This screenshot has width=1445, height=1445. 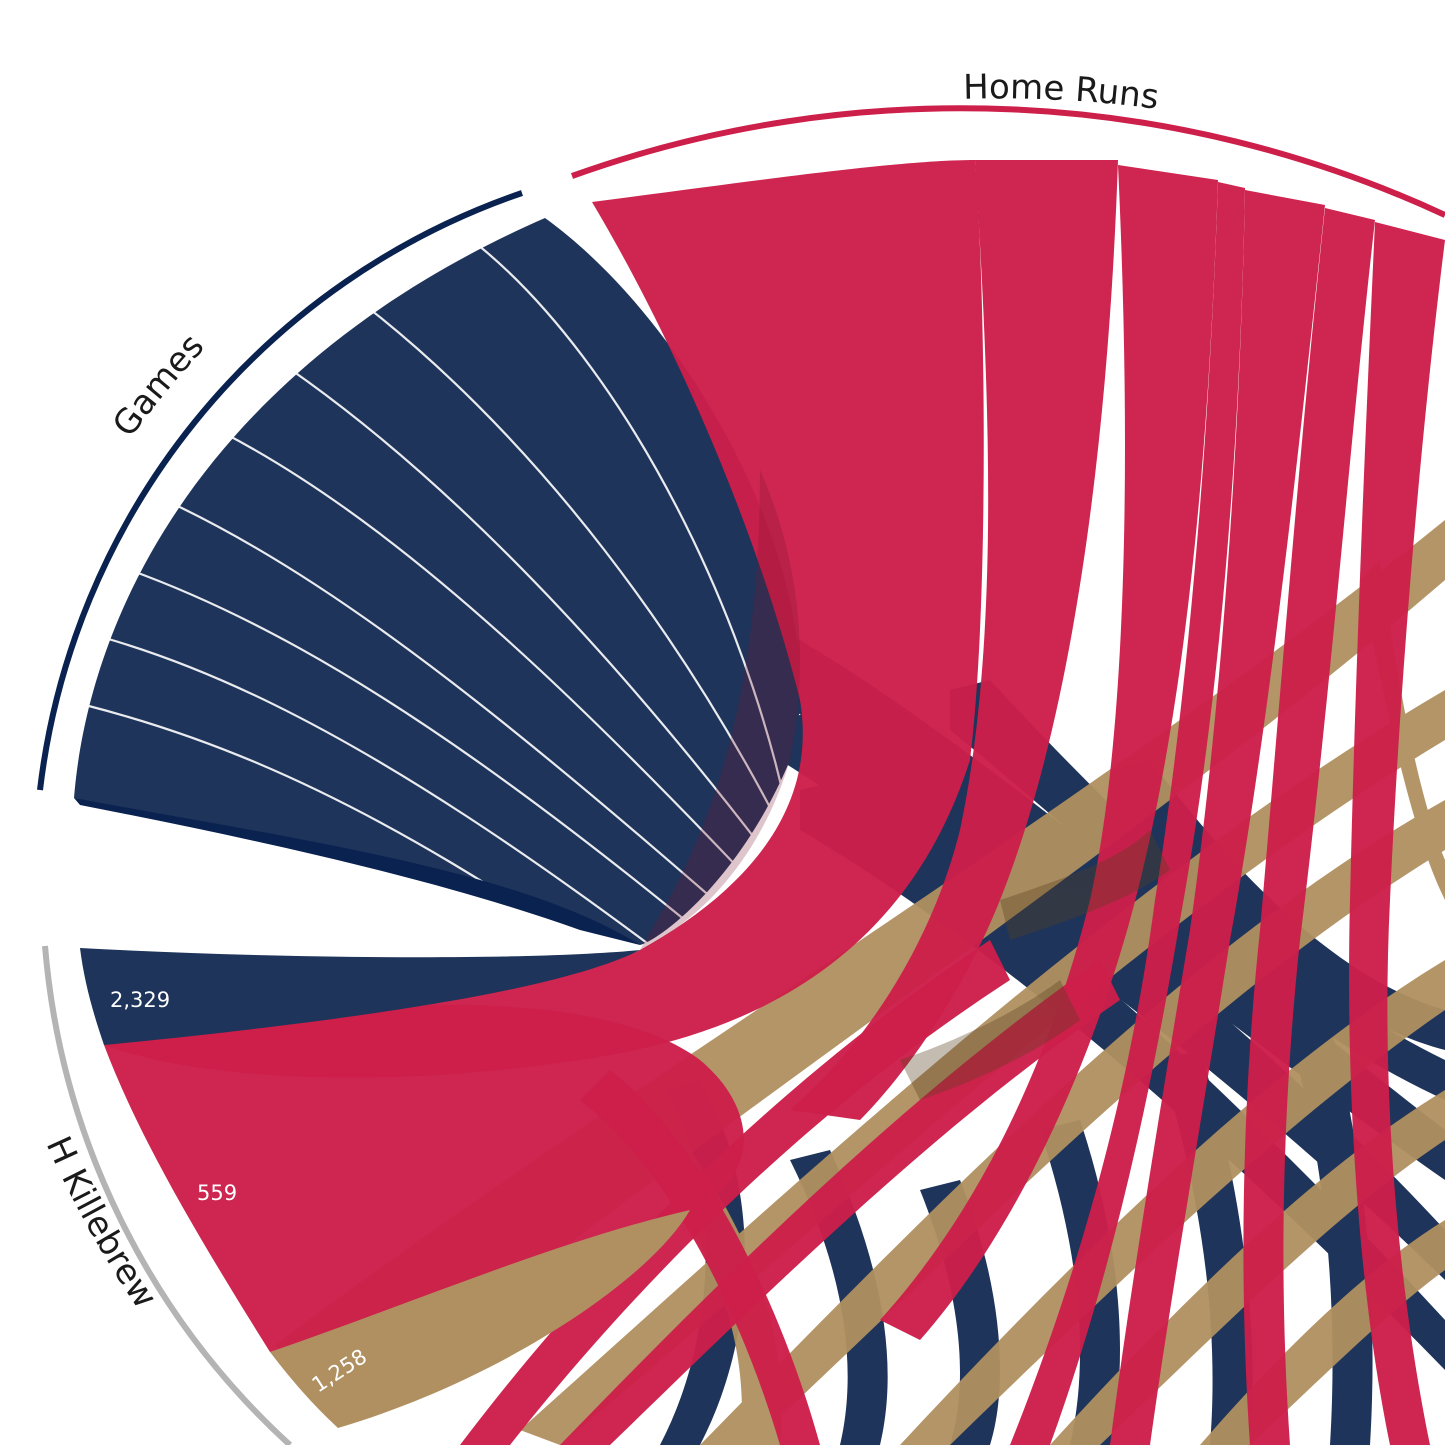 I want to click on player-games-ribbon, so click(x=360, y=996).